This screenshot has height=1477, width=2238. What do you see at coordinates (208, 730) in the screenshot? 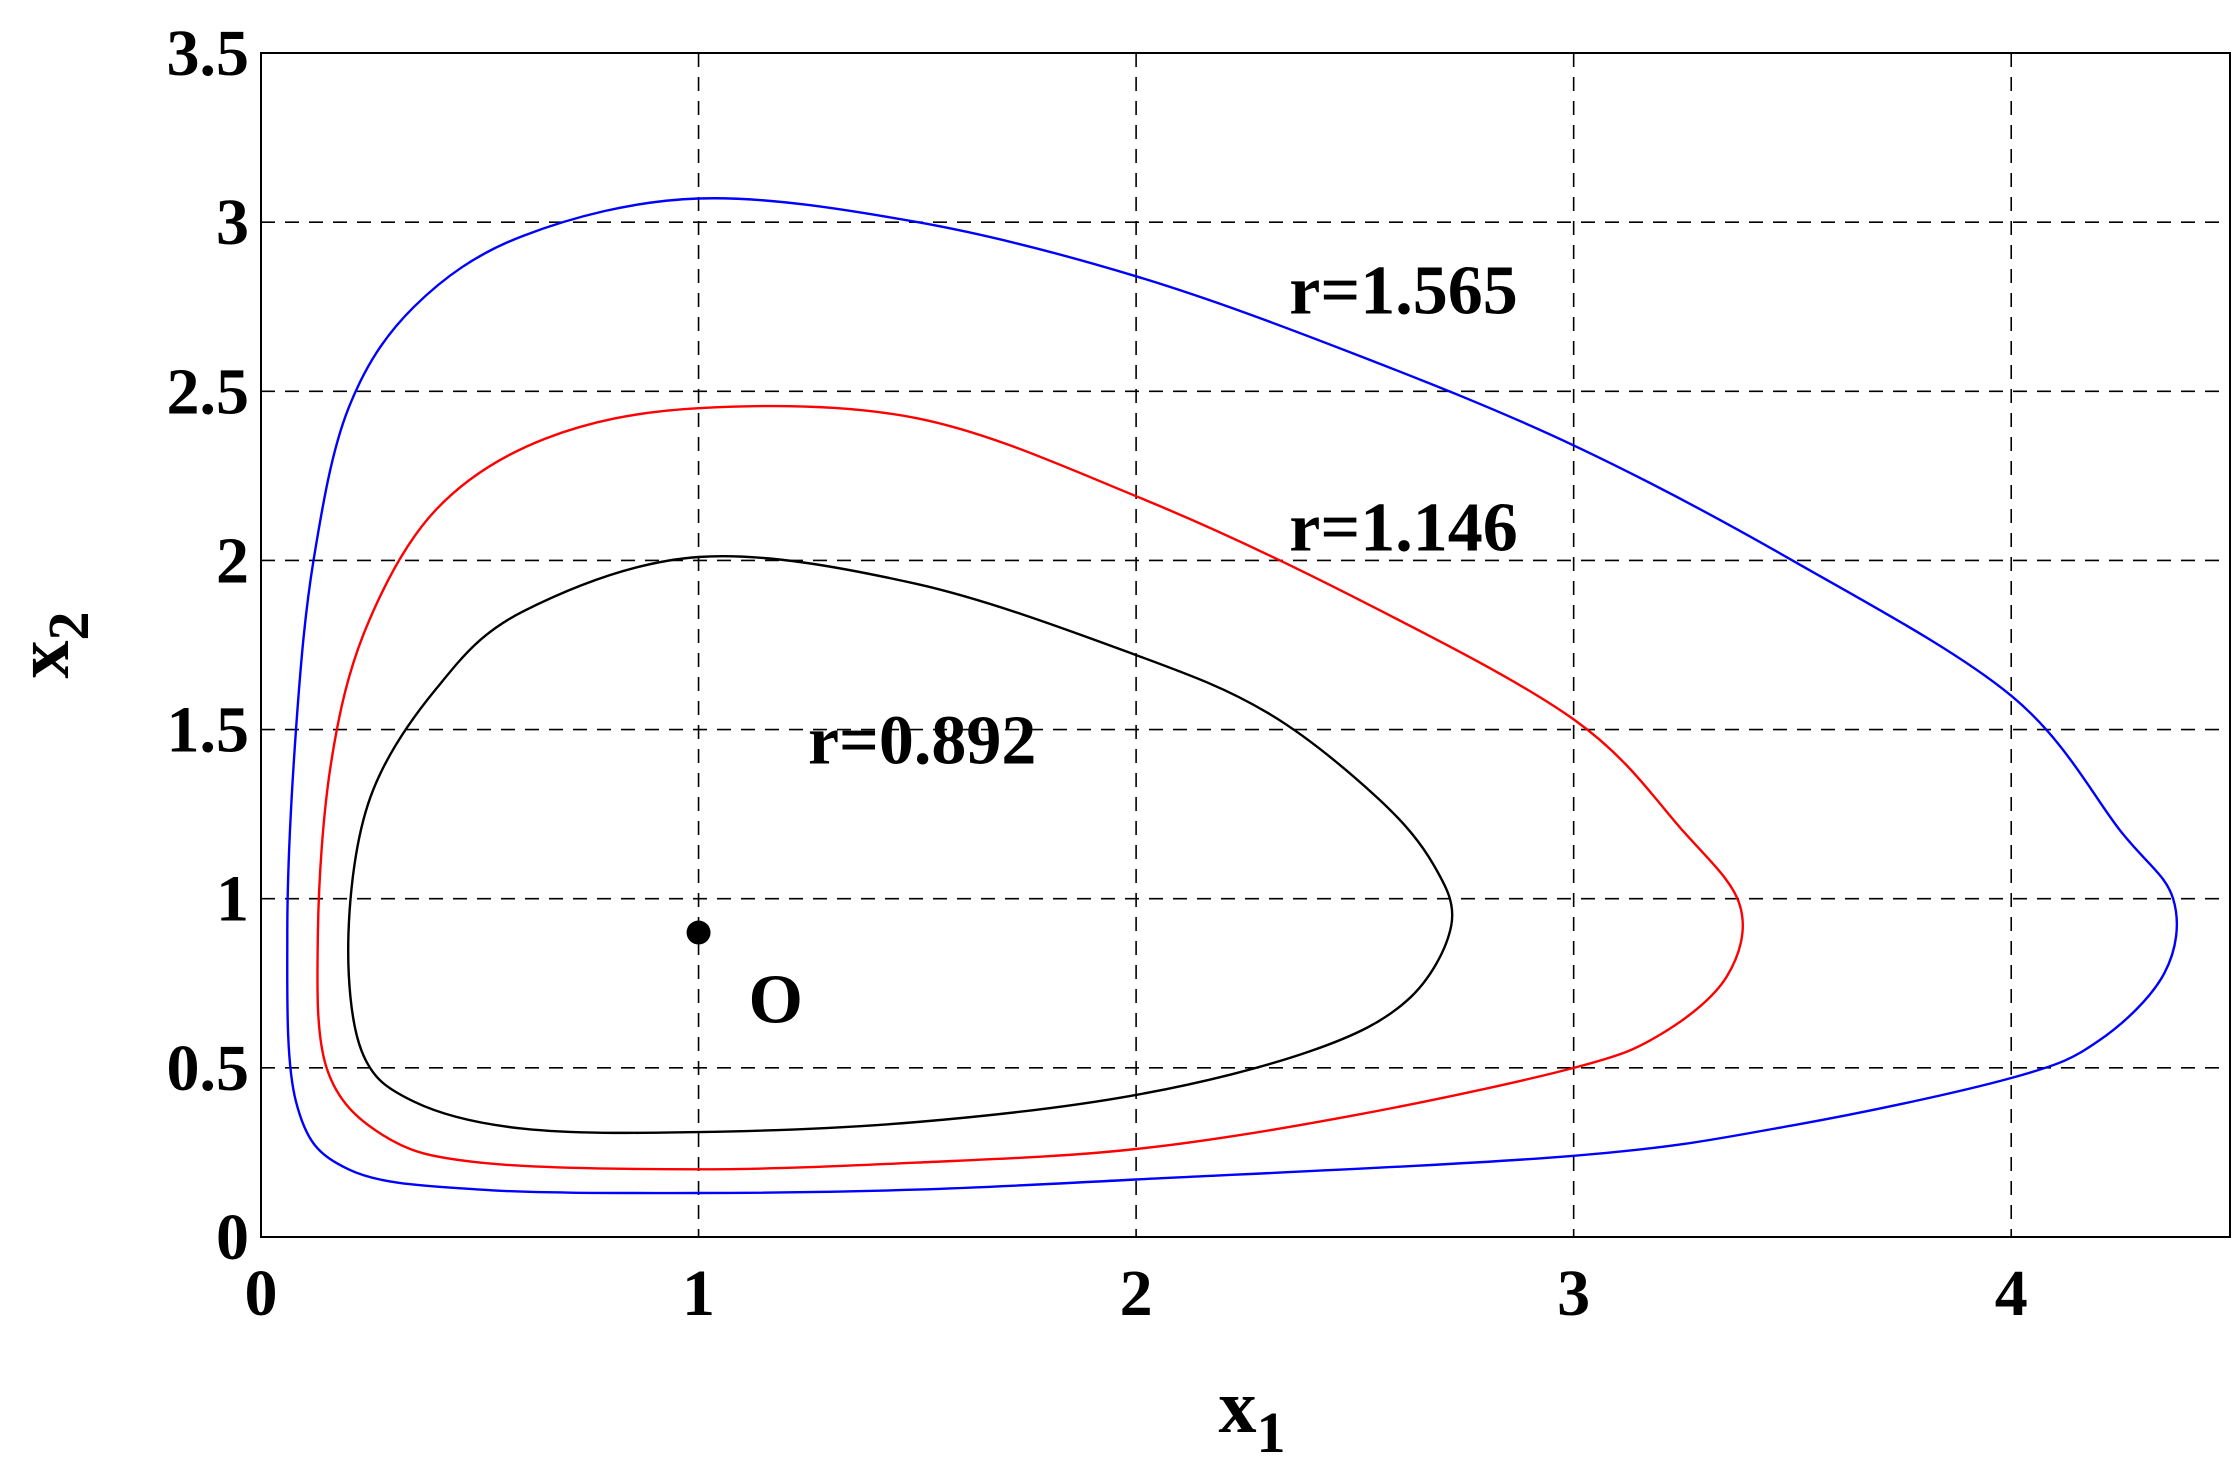
I see `y-tick-label: 1.5` at bounding box center [208, 730].